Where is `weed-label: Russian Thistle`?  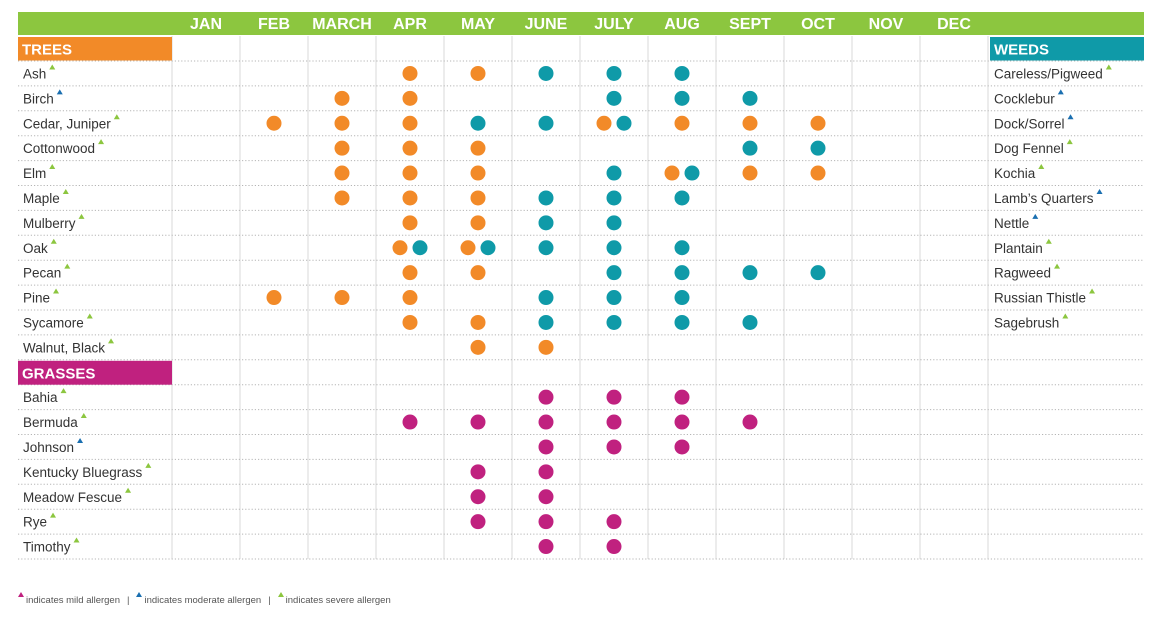
weed-label: Russian Thistle is located at coordinates (1040, 298).